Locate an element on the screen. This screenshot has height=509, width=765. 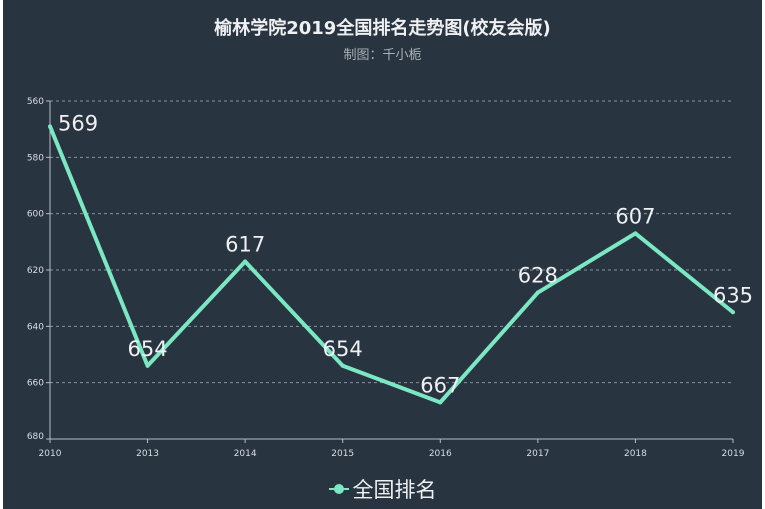
x-tick-label: 2015 is located at coordinates (342, 454).